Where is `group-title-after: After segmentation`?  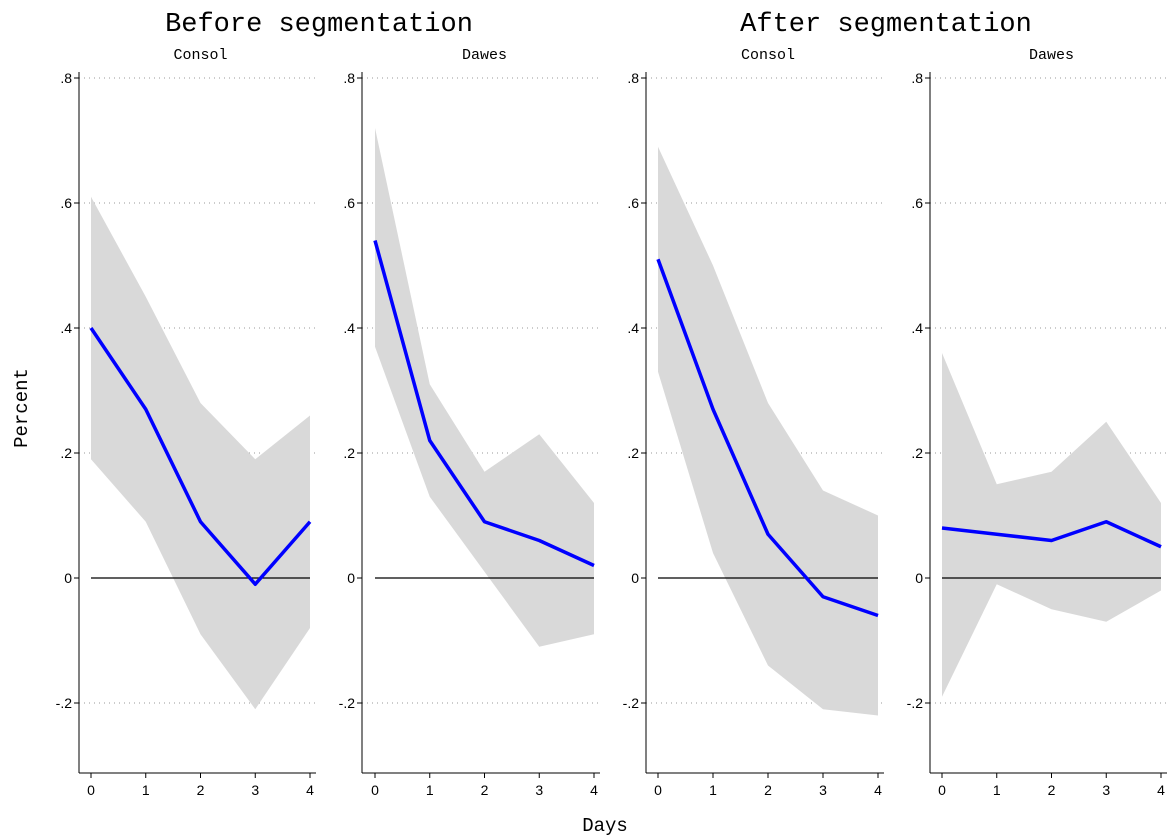 group-title-after: After segmentation is located at coordinates (886, 25).